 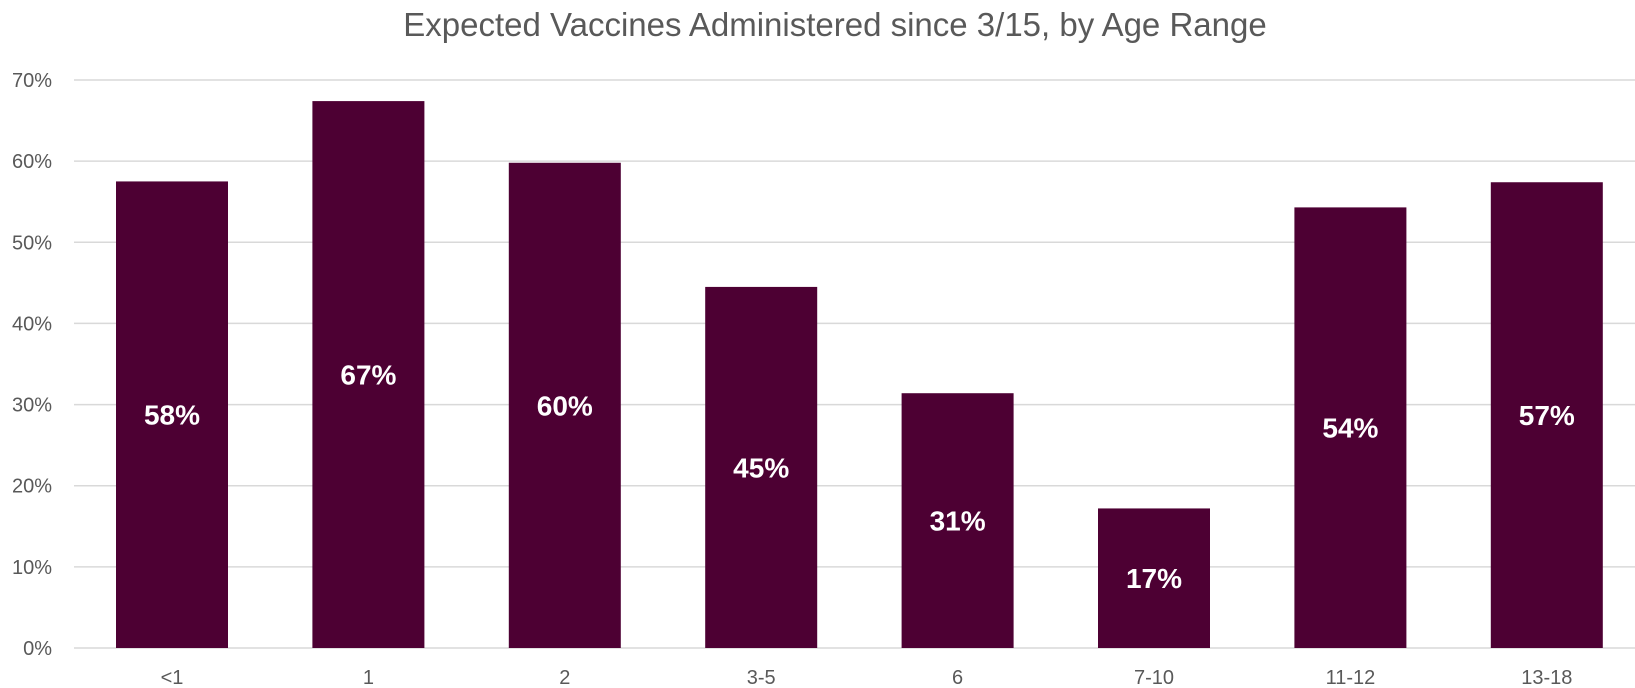 What do you see at coordinates (761, 677) in the screenshot?
I see `x-tick-label: 3-5` at bounding box center [761, 677].